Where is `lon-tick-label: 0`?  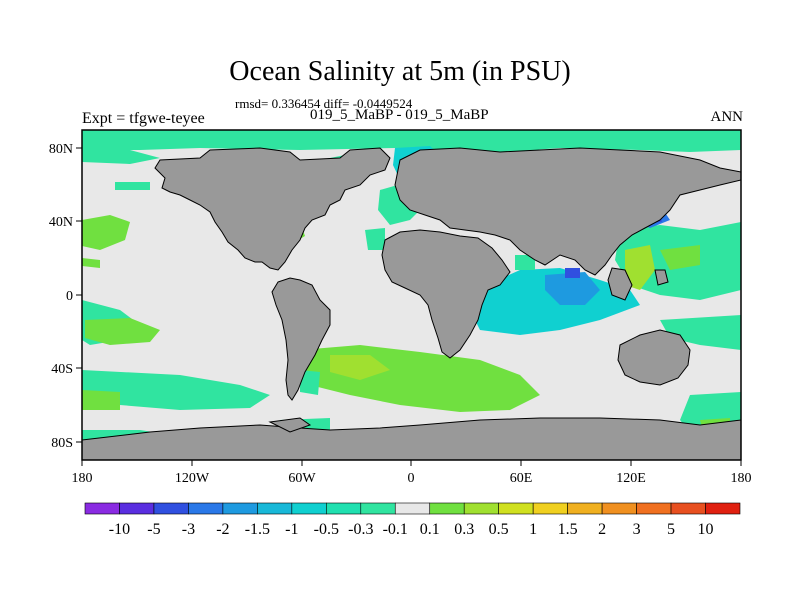 lon-tick-label: 0 is located at coordinates (411, 478).